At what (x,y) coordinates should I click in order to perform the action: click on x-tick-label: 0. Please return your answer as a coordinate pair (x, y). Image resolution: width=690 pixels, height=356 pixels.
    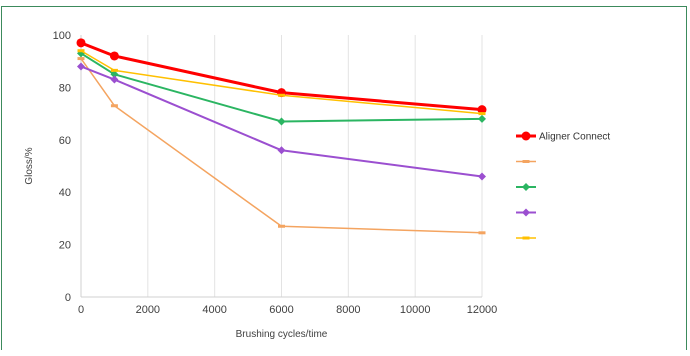
    Looking at the image, I should click on (81, 310).